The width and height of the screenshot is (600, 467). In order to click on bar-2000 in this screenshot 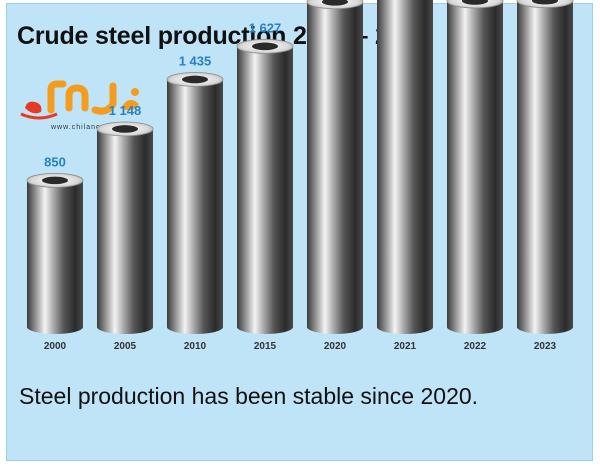, I will do `click(55, 253)`.